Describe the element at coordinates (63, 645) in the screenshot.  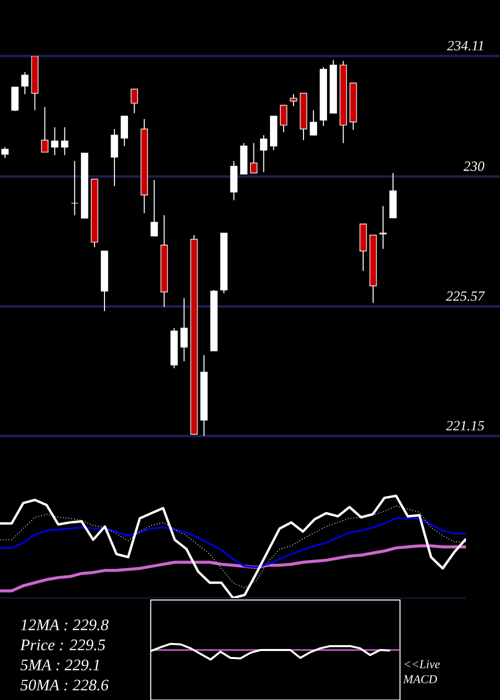
I see `text: Price : 229.5` at that location.